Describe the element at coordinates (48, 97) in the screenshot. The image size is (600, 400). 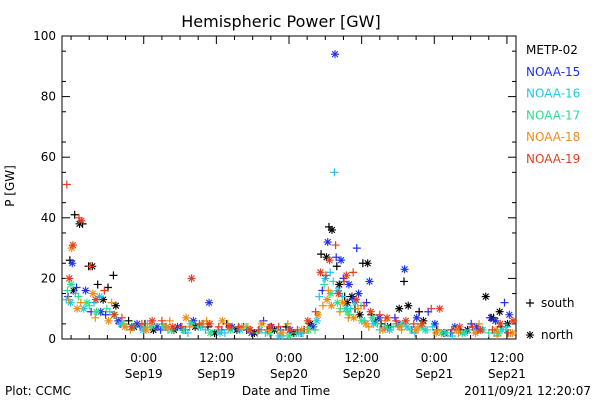
I see `y-tick-label: 80` at that location.